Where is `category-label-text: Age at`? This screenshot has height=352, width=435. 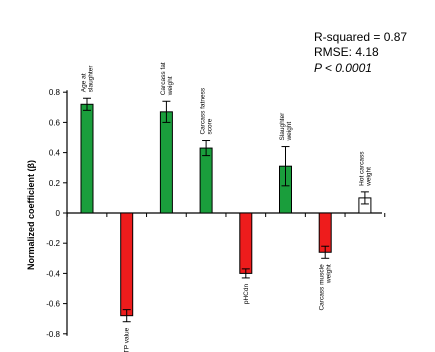
category-label-text: Age at is located at coordinates (84, 82).